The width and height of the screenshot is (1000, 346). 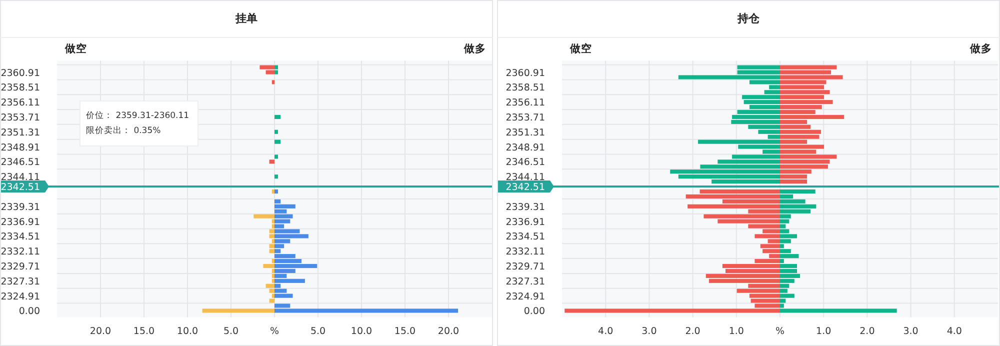 What do you see at coordinates (139, 123) in the screenshot?
I see `tooltip: 价位： 2359.31-2360.11 限价卖出： 0.35%` at bounding box center [139, 123].